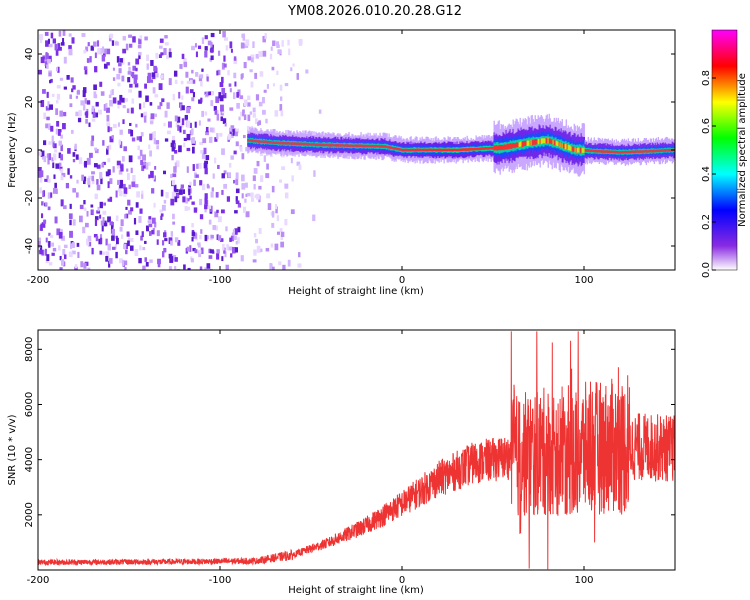 The height and width of the screenshot is (600, 750). Describe the element at coordinates (38, 280) in the screenshot. I see `spectrogram-xtick-label: -200` at that location.